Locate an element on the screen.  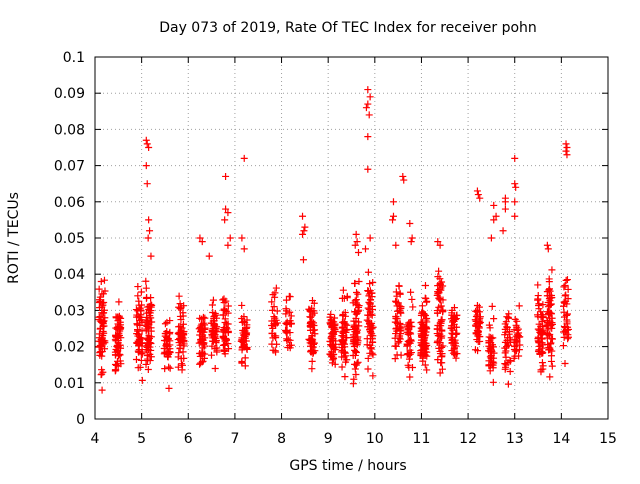
y-tick-label: 0.08 is located at coordinates (69, 130).